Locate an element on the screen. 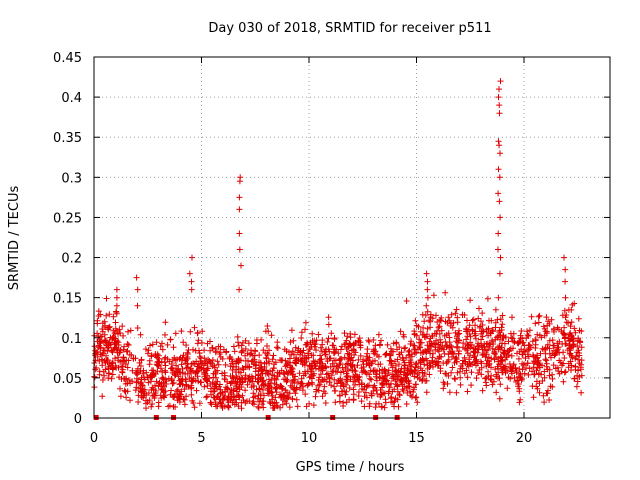 This screenshot has height=480, width=640. y-tick-label: 0 is located at coordinates (78, 419).